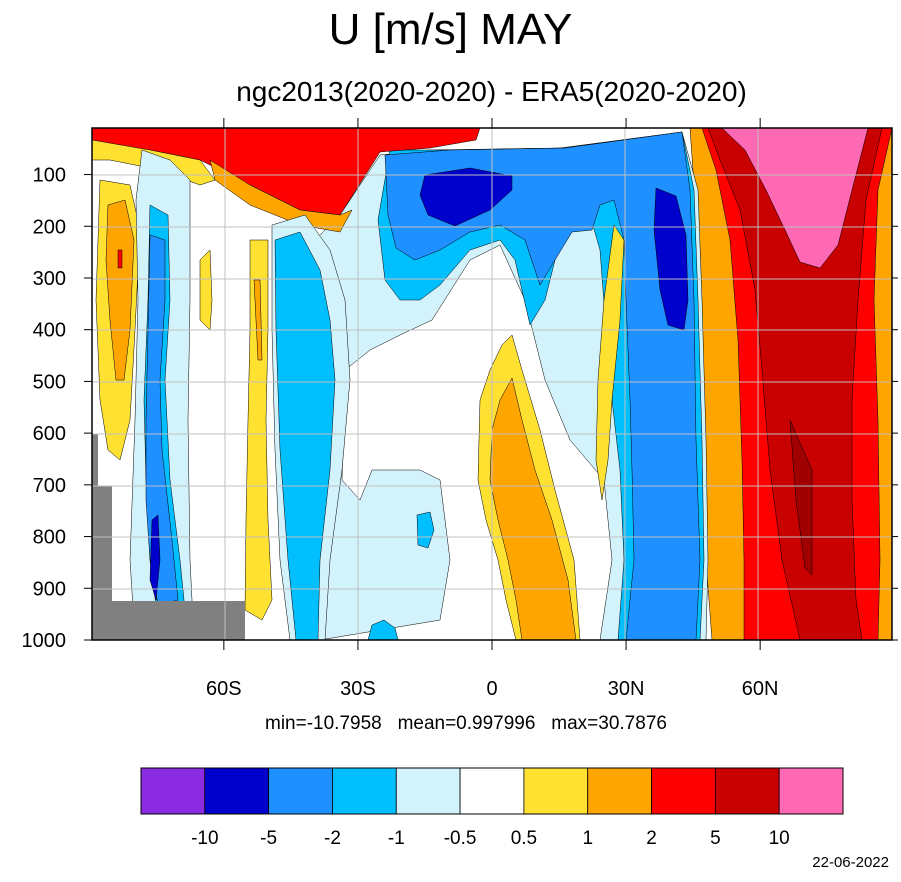 This screenshot has width=901, height=882. I want to click on contour-region-s-orange-top, so click(281, 196).